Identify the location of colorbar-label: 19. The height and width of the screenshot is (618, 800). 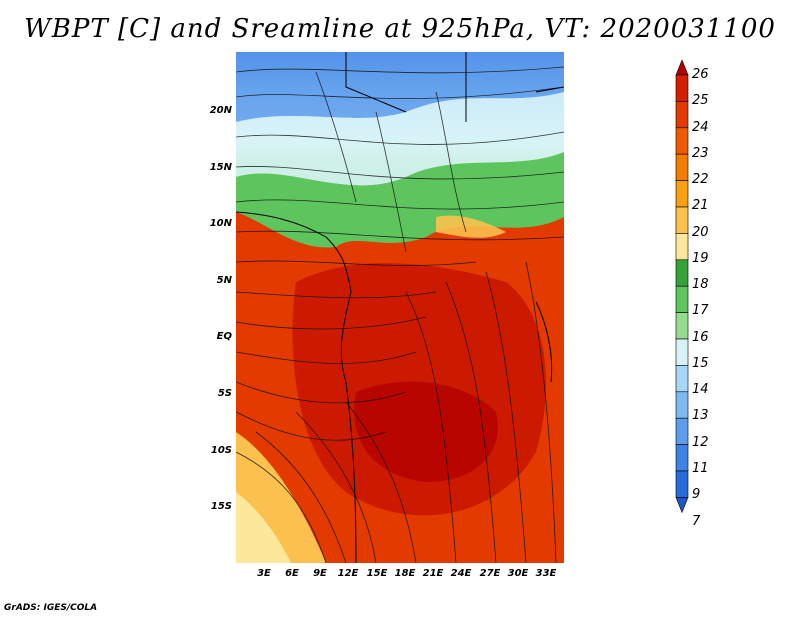
(700, 258).